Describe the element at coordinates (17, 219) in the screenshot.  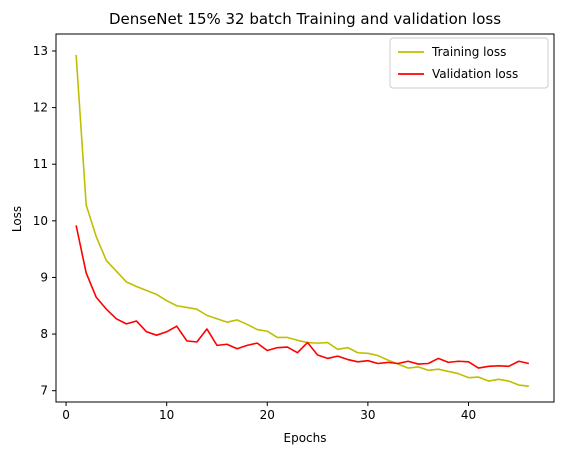
I see `y-axis-label: Loss` at that location.